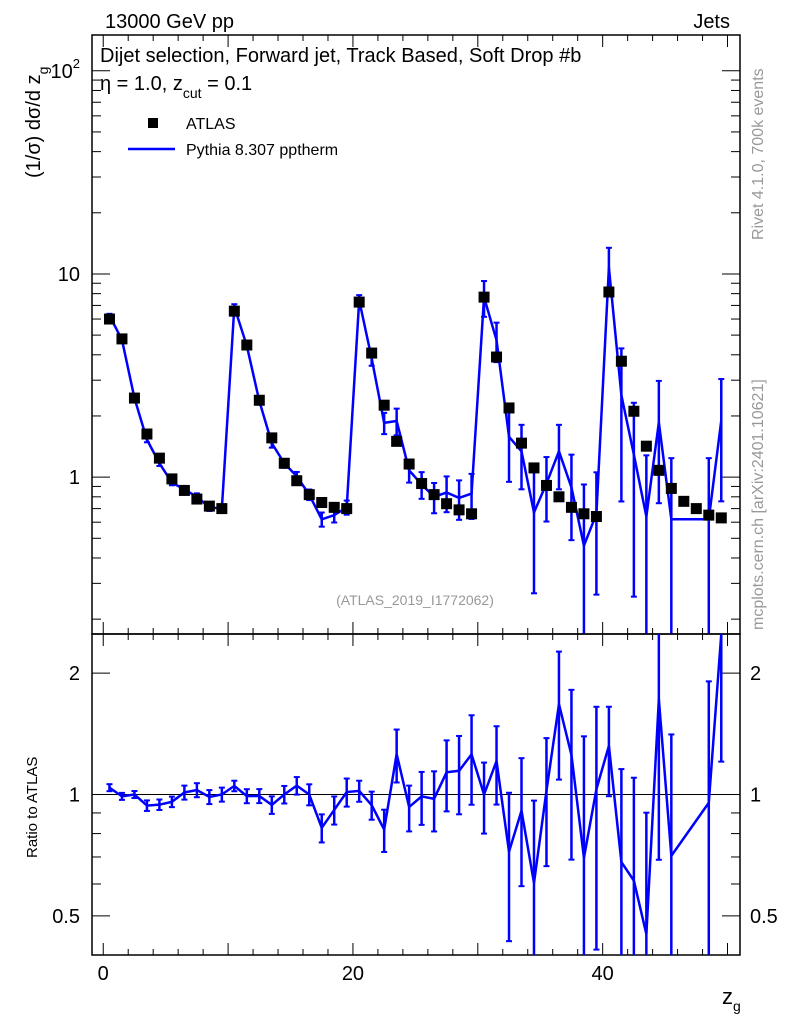 Image resolution: width=786 pixels, height=1024 pixels. What do you see at coordinates (69, 275) in the screenshot?
I see `y-tick-label: 10` at bounding box center [69, 275].